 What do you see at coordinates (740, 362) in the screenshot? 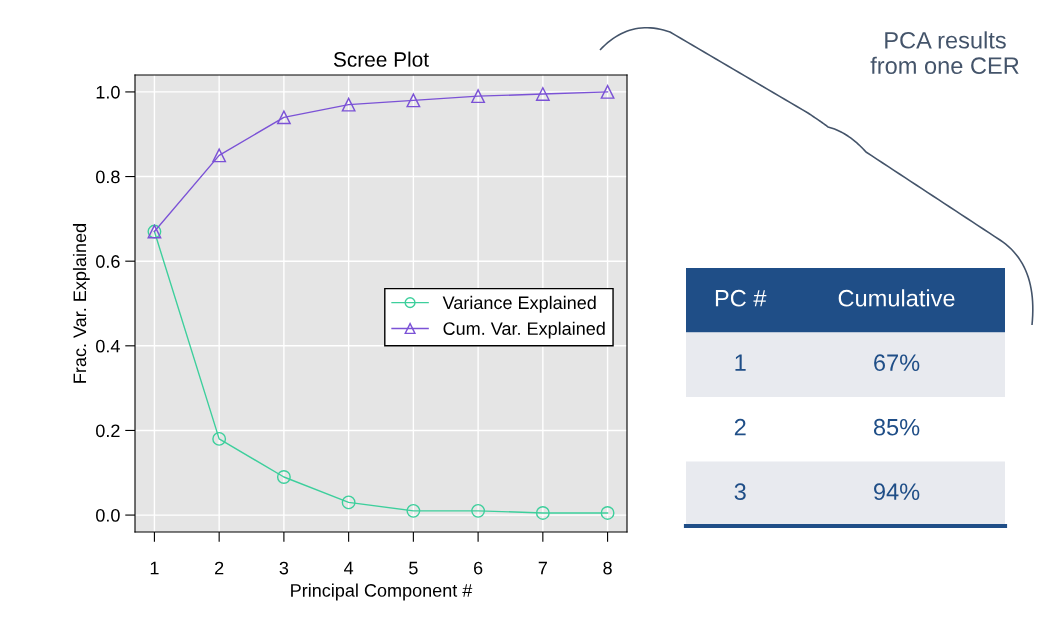
I see `text: 1` at bounding box center [740, 362].